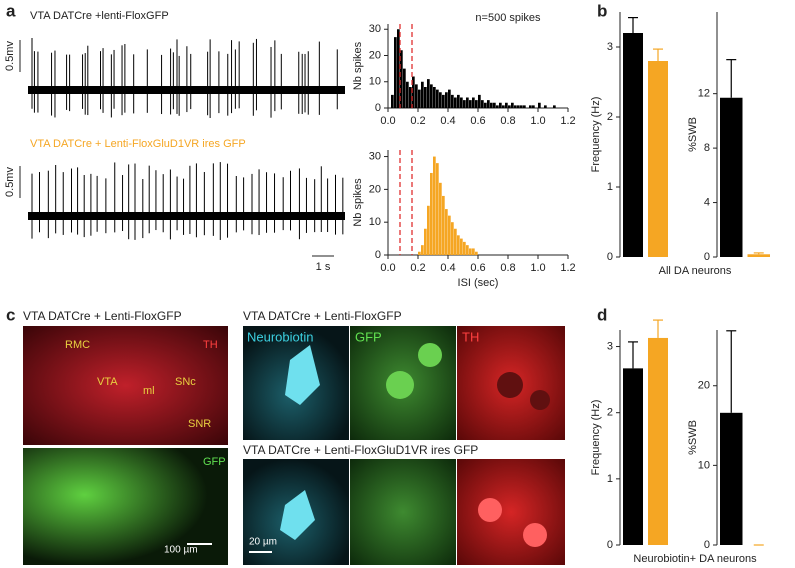  I want to click on traces, so click(186, 139).